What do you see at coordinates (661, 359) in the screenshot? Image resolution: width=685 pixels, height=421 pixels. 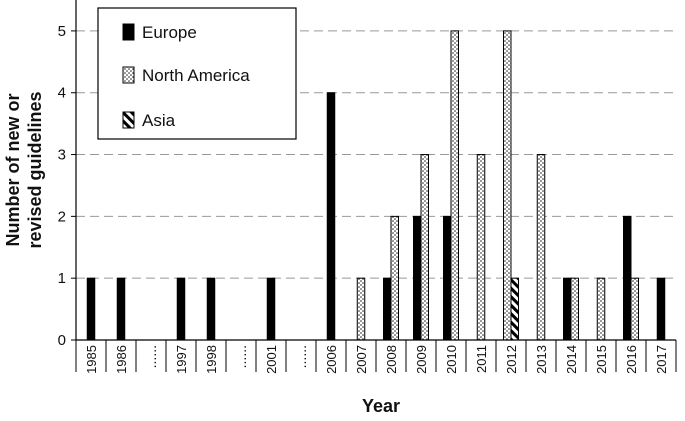 I see `x-tick-label: 2017` at bounding box center [661, 359].